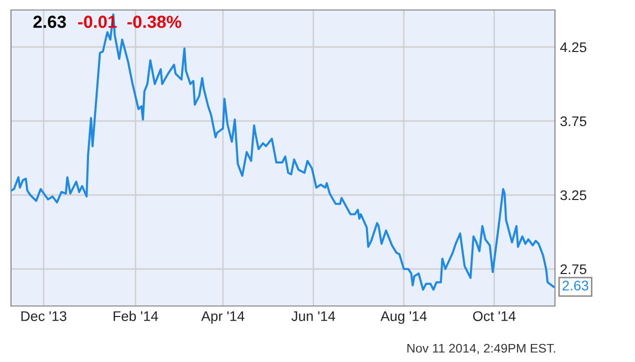  What do you see at coordinates (573, 195) in the screenshot?
I see `y-tick-label: 3.25` at bounding box center [573, 195].